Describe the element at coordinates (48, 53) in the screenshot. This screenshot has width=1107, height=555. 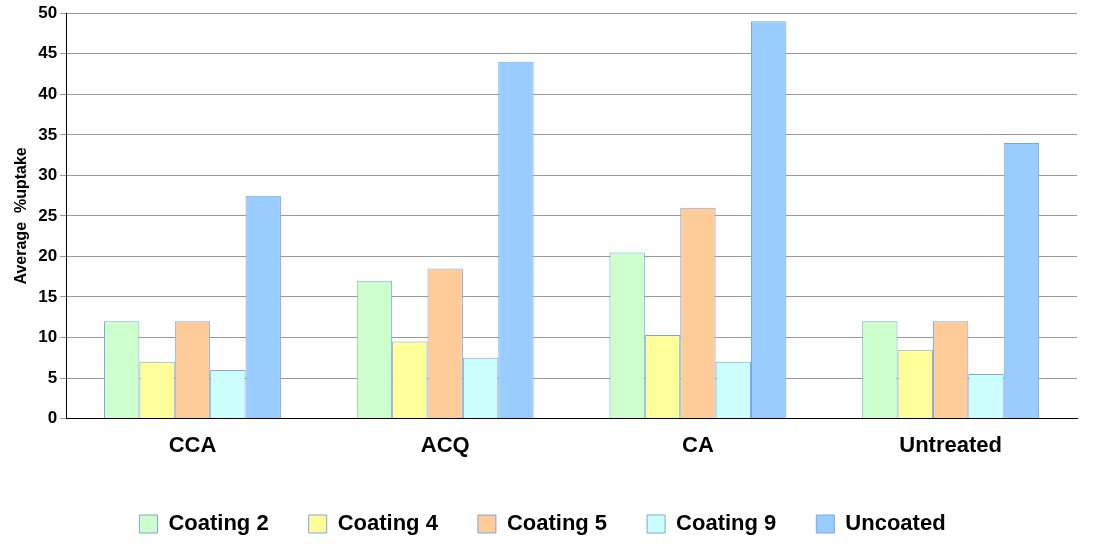
I see `y-tick-label: 45` at that location.